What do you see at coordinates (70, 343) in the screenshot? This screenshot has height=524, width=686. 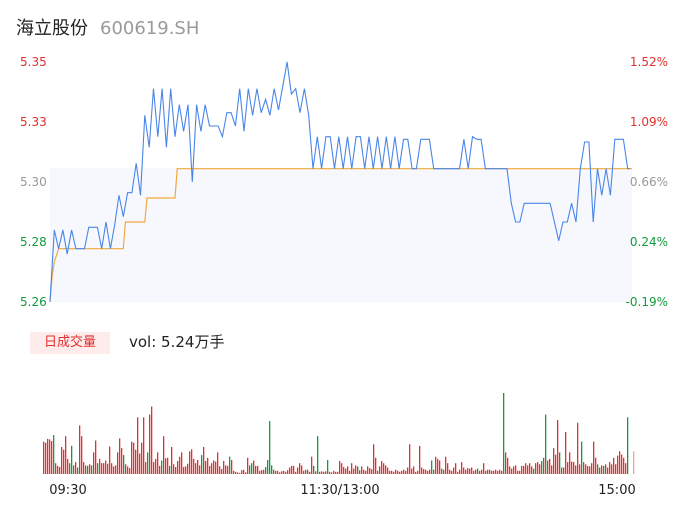 I see `daily-volume-tag: 日成交量` at bounding box center [70, 343].